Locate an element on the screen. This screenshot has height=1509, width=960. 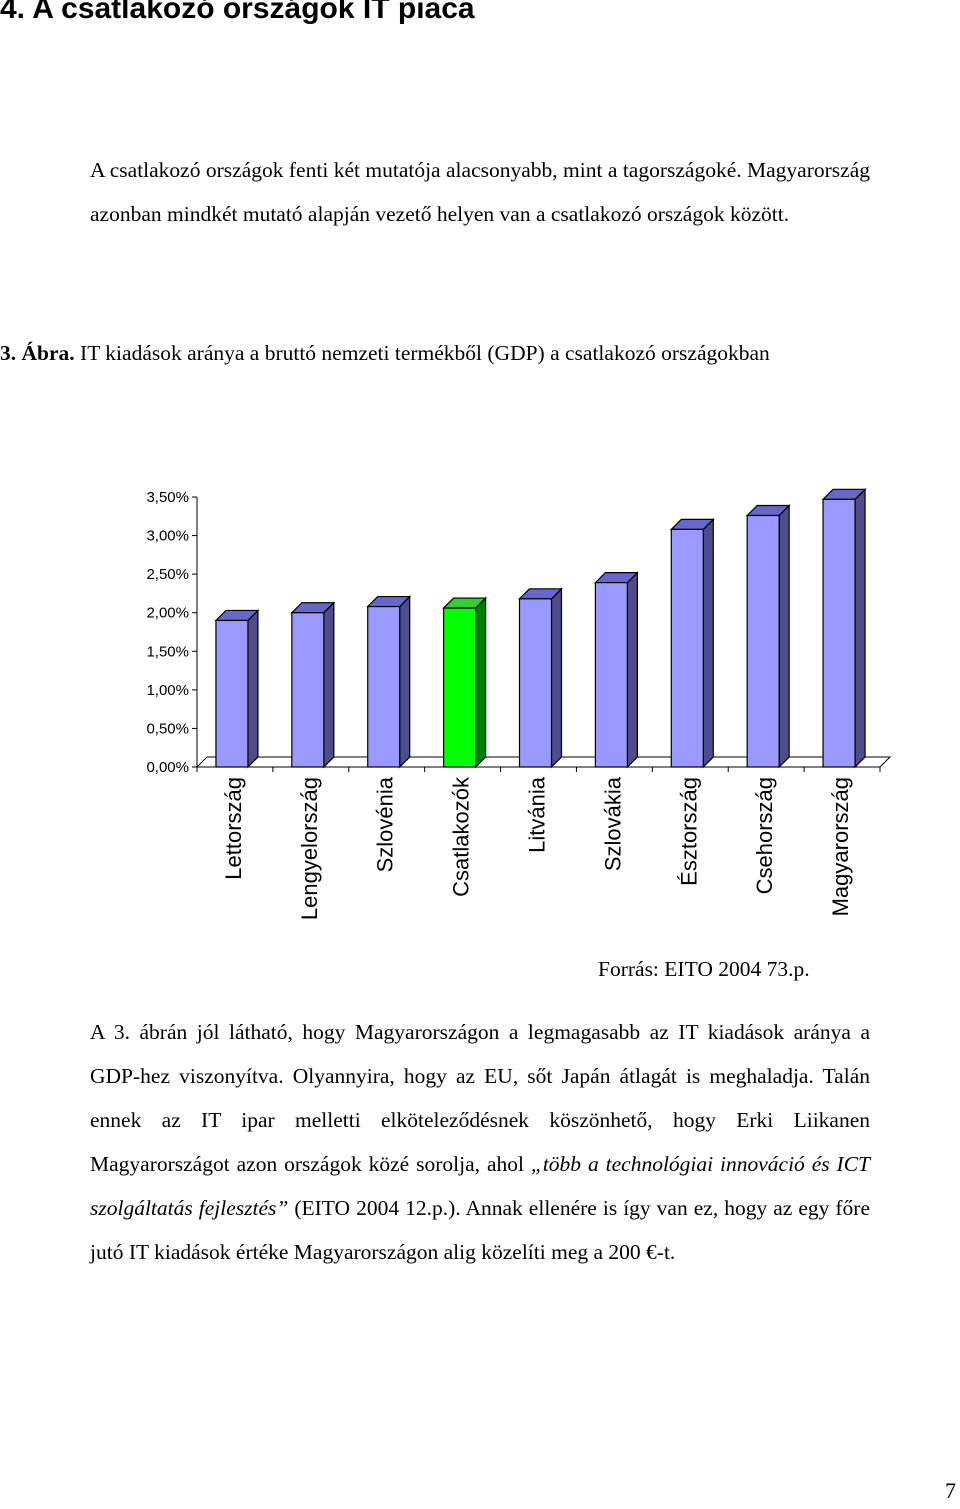
y-tick-label: 1,00% is located at coordinates (167, 690).